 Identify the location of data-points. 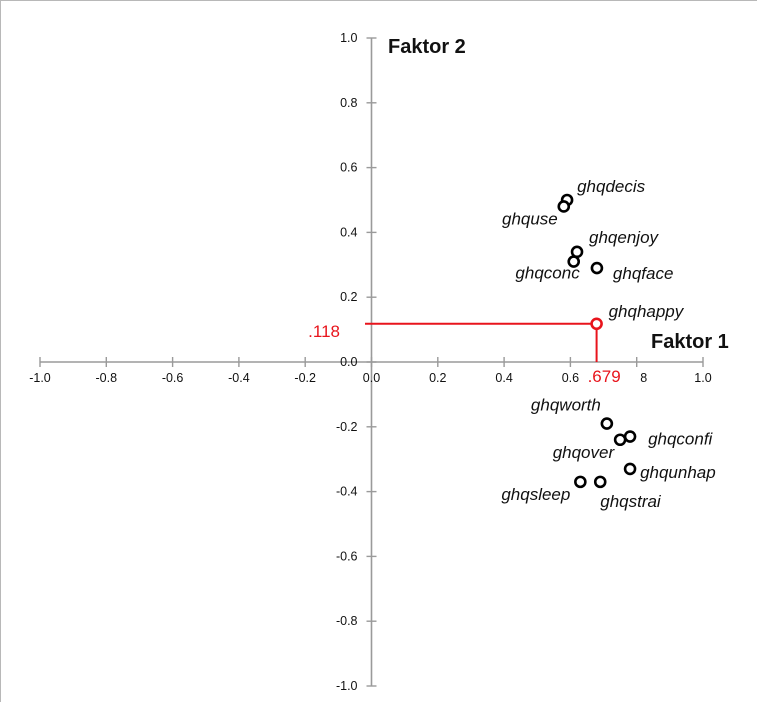
(597, 341).